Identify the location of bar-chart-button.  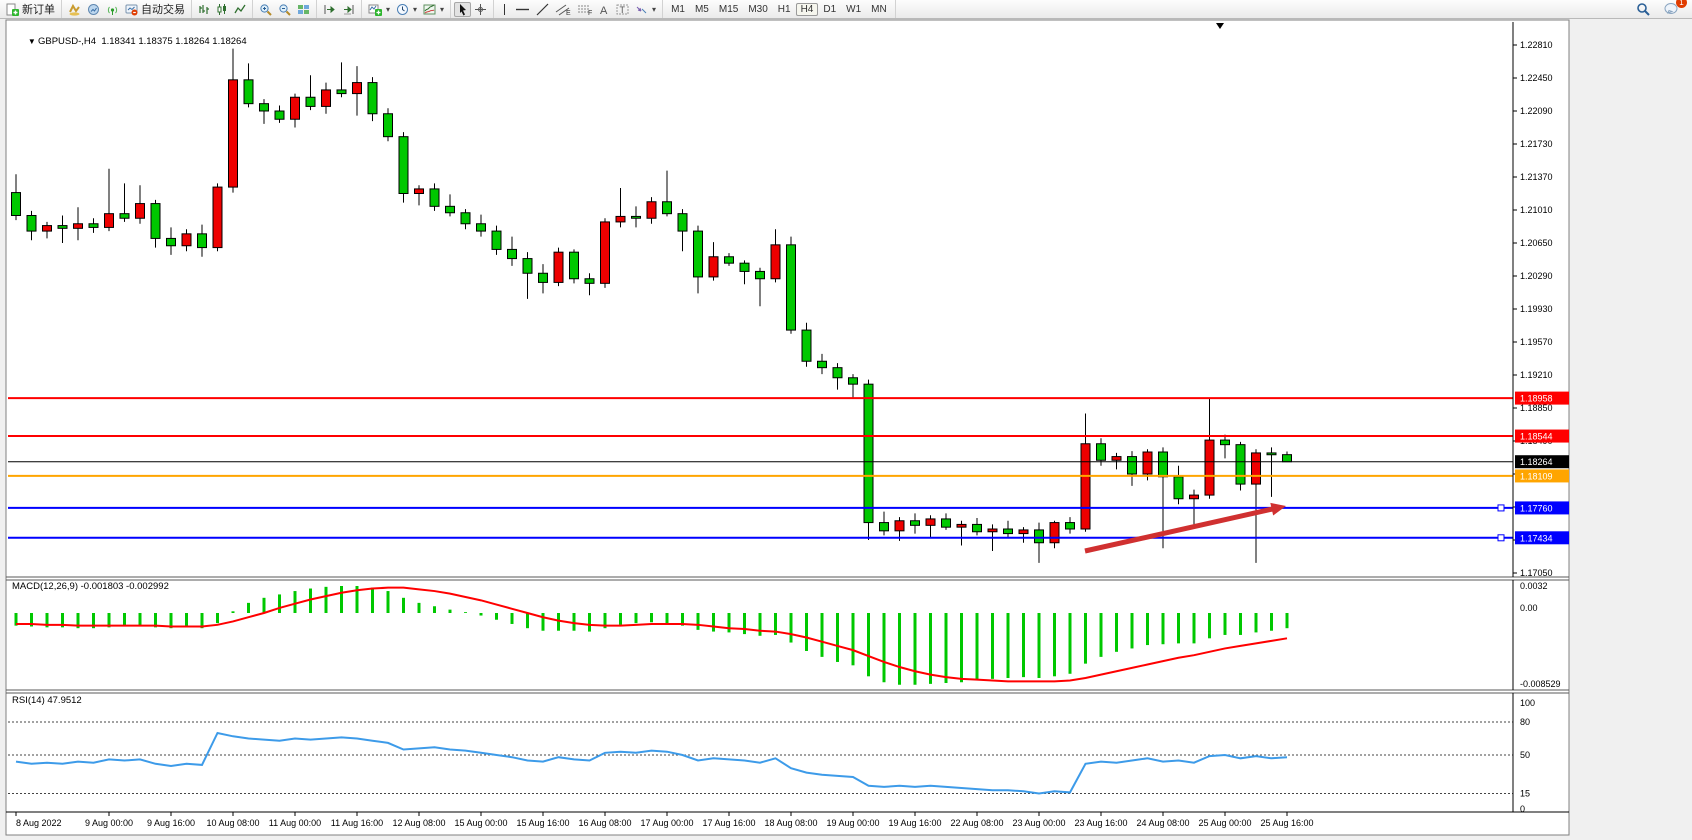
(204, 9).